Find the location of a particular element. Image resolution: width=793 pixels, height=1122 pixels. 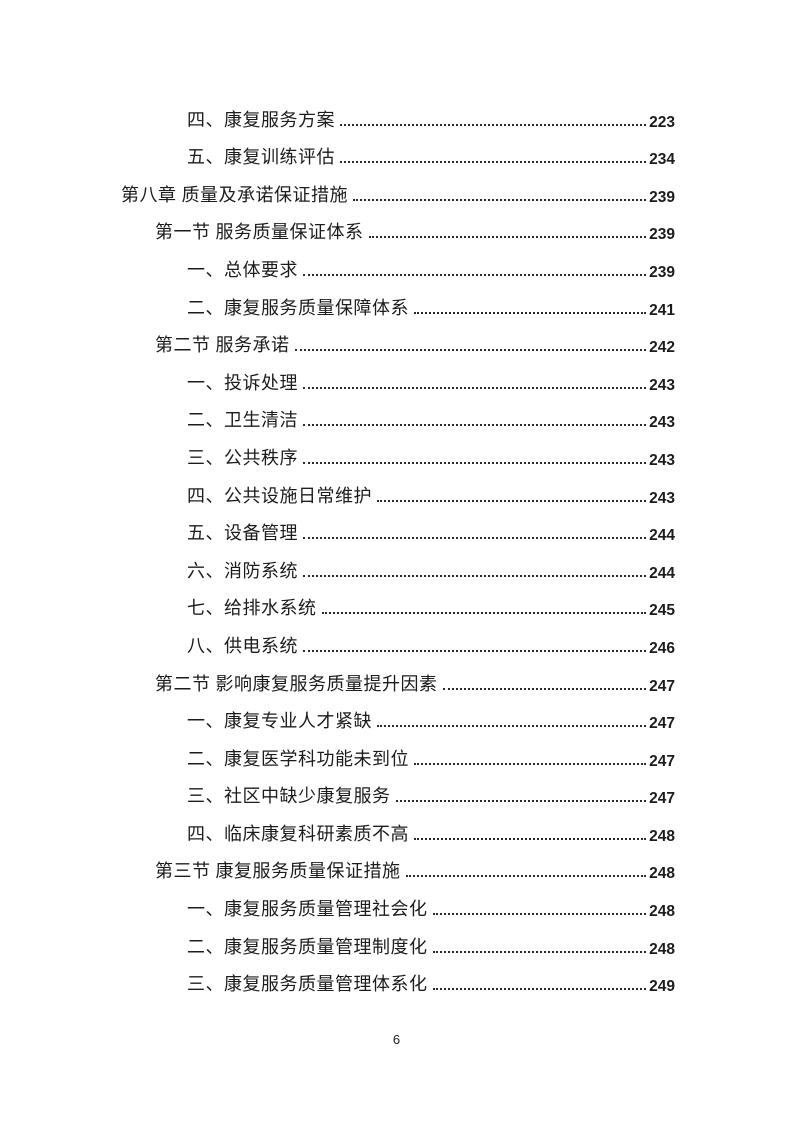

toc-entry: 六、消防系统 244 is located at coordinates (398, 570).